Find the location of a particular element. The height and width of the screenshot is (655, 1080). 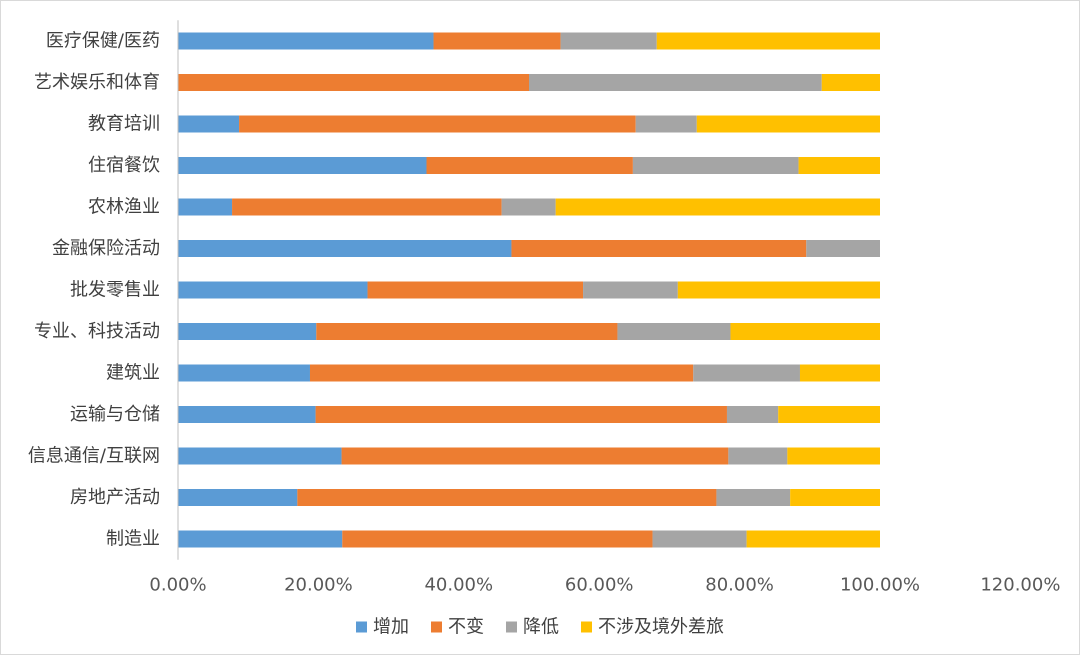

x-tick-label: 40.00% is located at coordinates (458, 585).